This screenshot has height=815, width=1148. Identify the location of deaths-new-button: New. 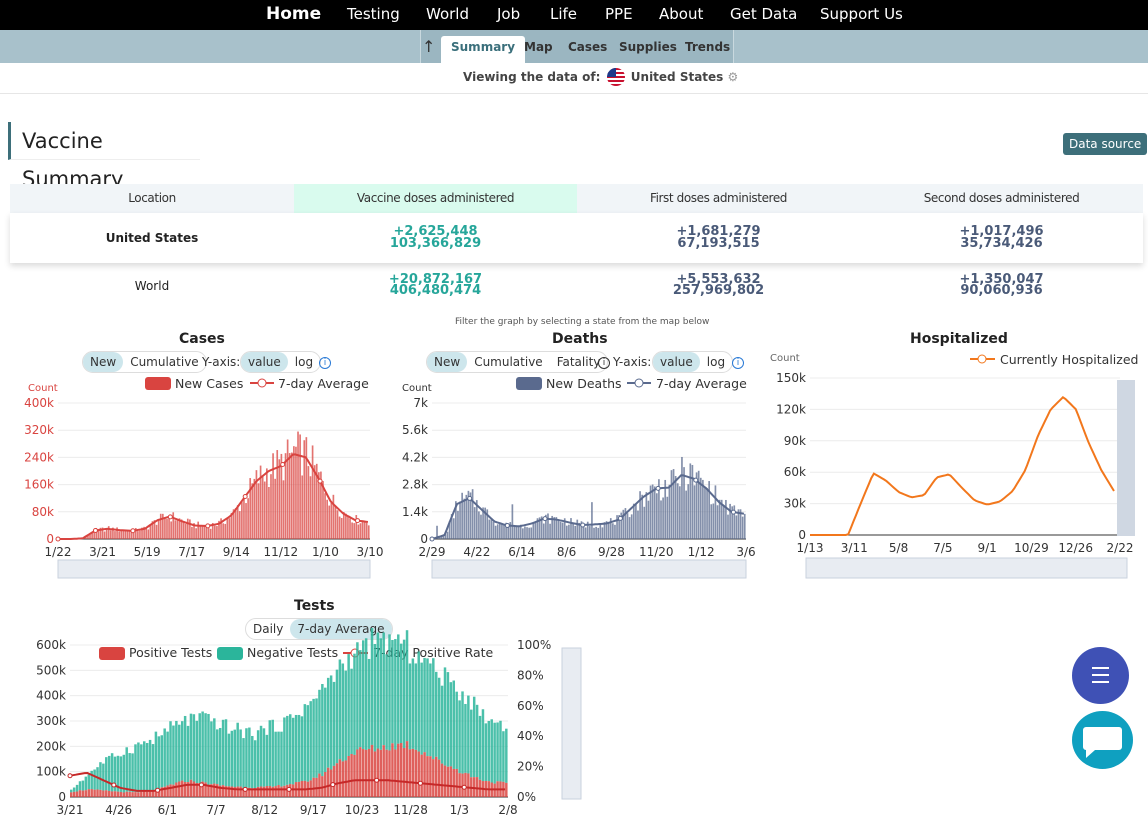
(447, 362).